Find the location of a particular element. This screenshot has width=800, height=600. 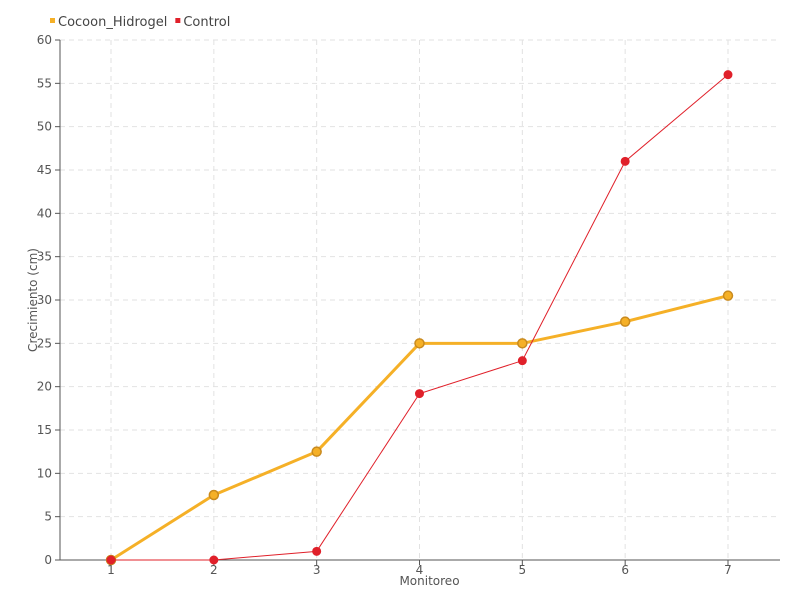

legend-label: Cocoon_Hidrogel is located at coordinates (112, 22).